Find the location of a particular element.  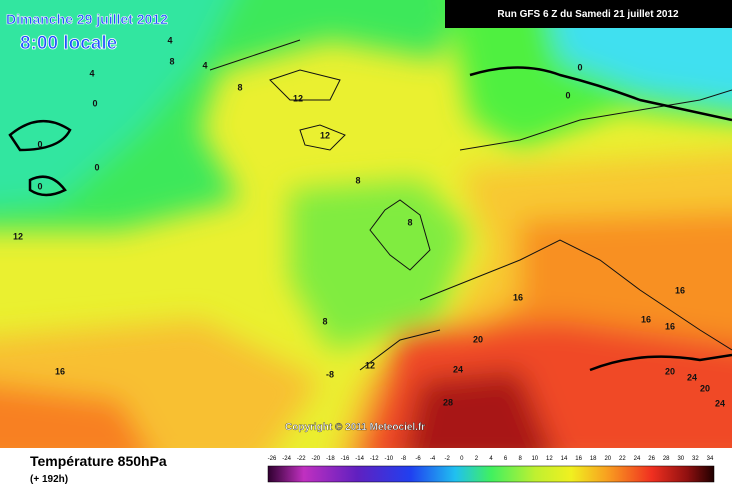

contour-label: 28 is located at coordinates (448, 402).